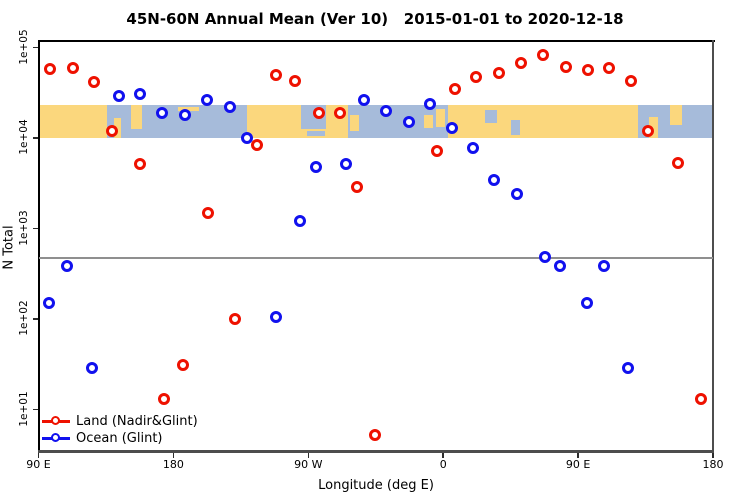 The width and height of the screenshot is (750, 500). I want to click on legend-item-ocean: Ocean (Glint), so click(152, 438).